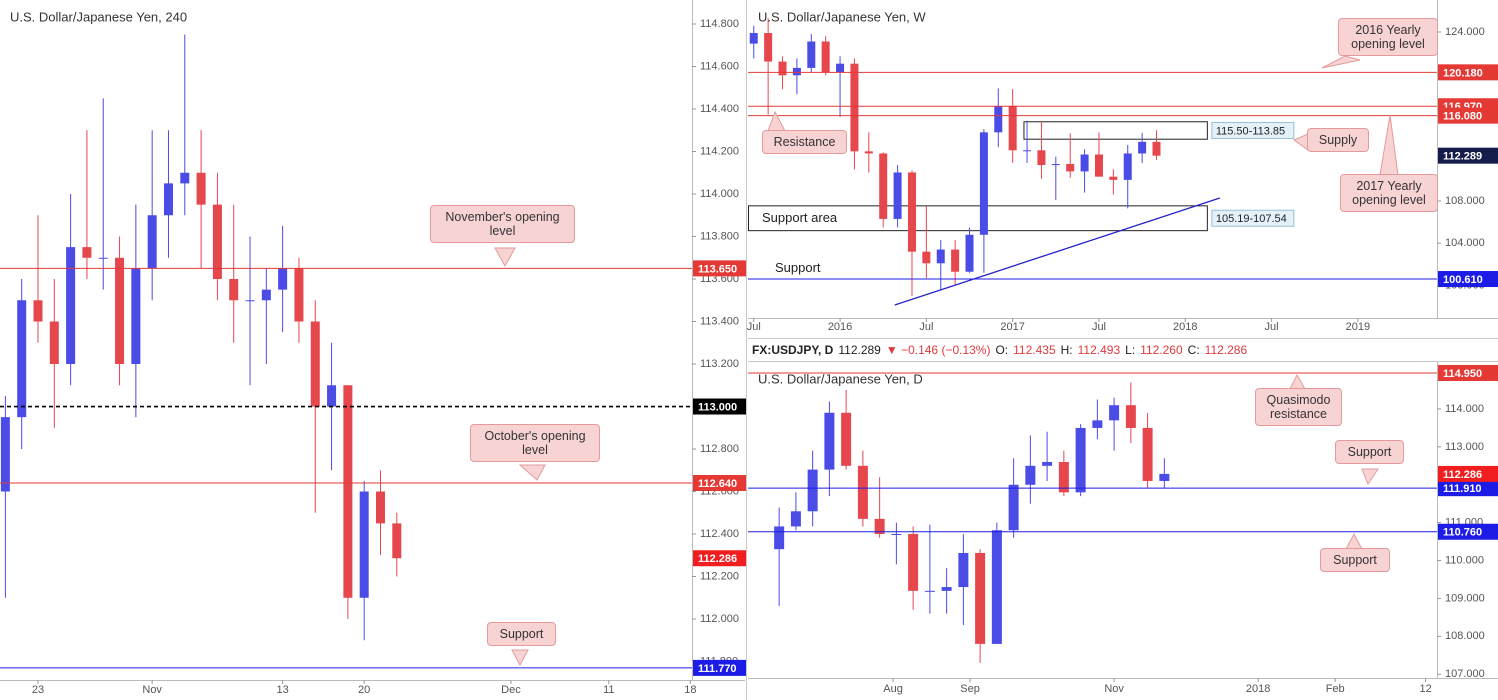 The image size is (1498, 700). What do you see at coordinates (1388, 37) in the screenshot?
I see `callout: 2016 Yearly opening level` at bounding box center [1388, 37].